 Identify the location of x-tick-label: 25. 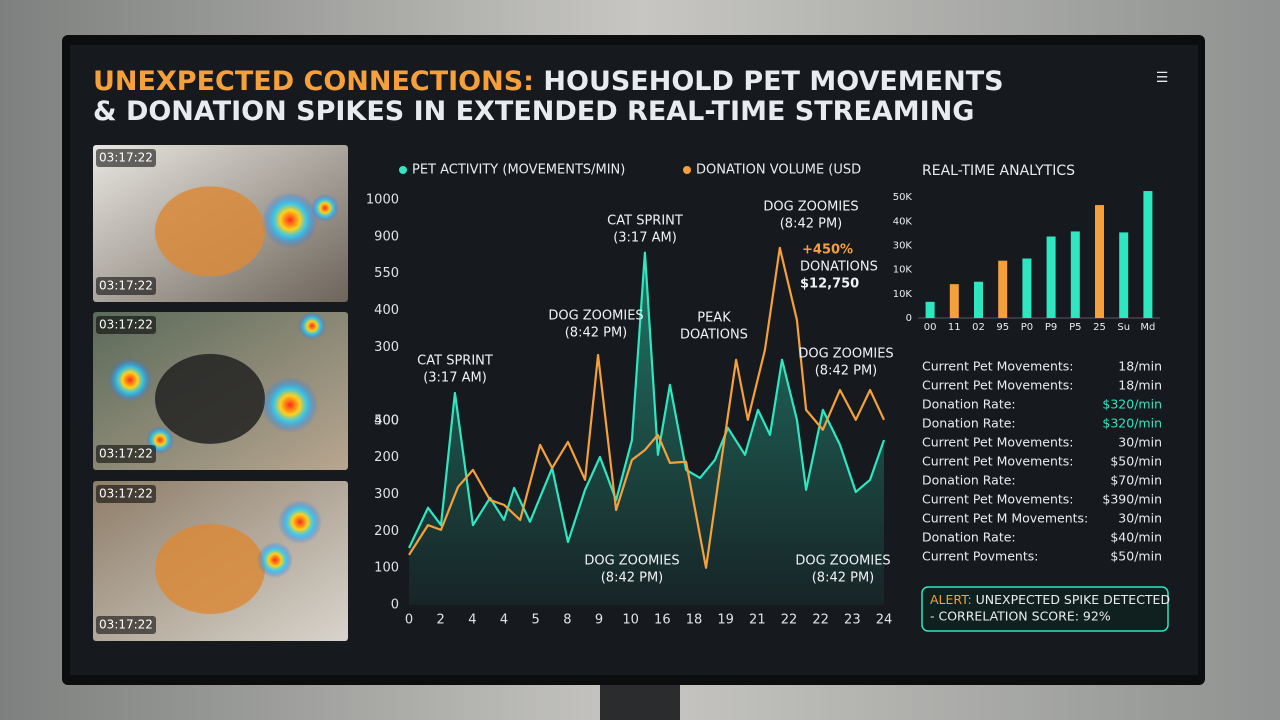
(1099, 327).